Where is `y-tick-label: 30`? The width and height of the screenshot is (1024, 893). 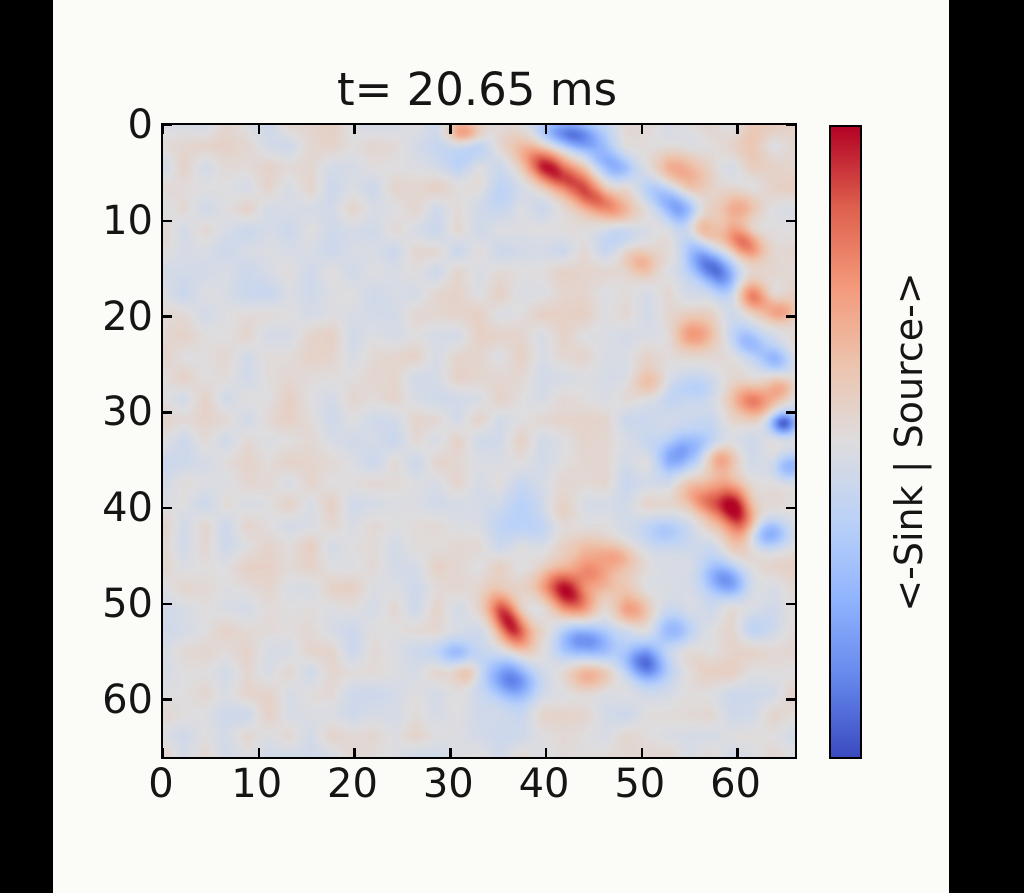 y-tick-label: 30 is located at coordinates (127, 412).